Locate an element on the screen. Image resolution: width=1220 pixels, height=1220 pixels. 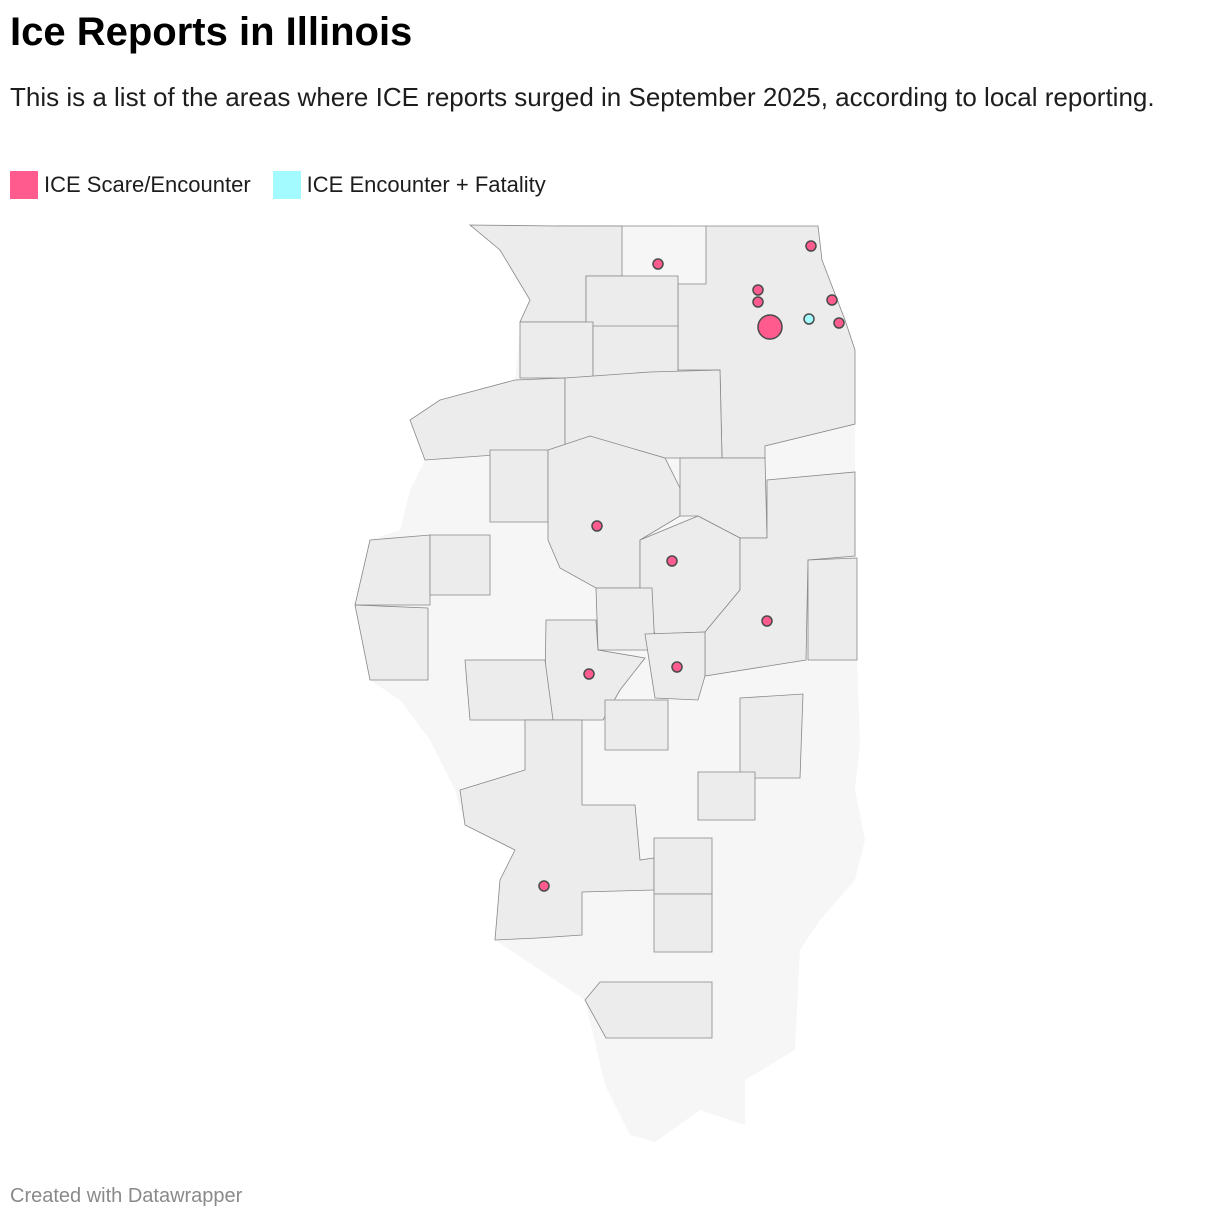
footer: Created with Datawrapper is located at coordinates (126, 1196).